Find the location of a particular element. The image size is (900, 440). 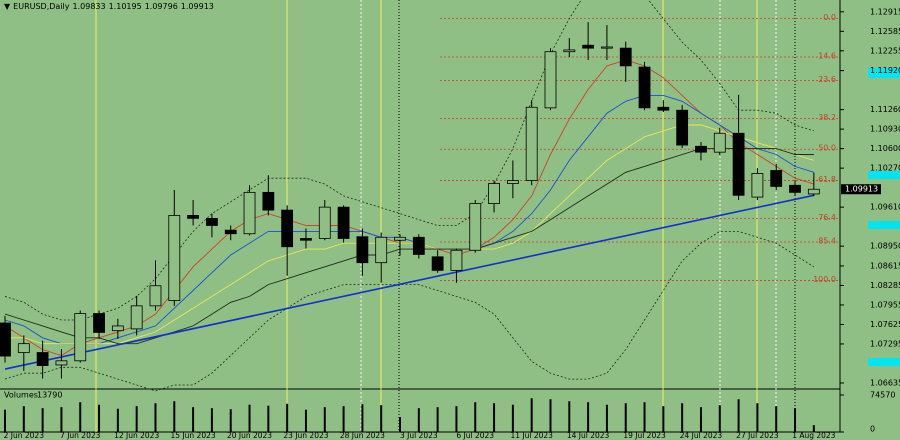

y-tick-label: 1.07295 is located at coordinates (885, 343).